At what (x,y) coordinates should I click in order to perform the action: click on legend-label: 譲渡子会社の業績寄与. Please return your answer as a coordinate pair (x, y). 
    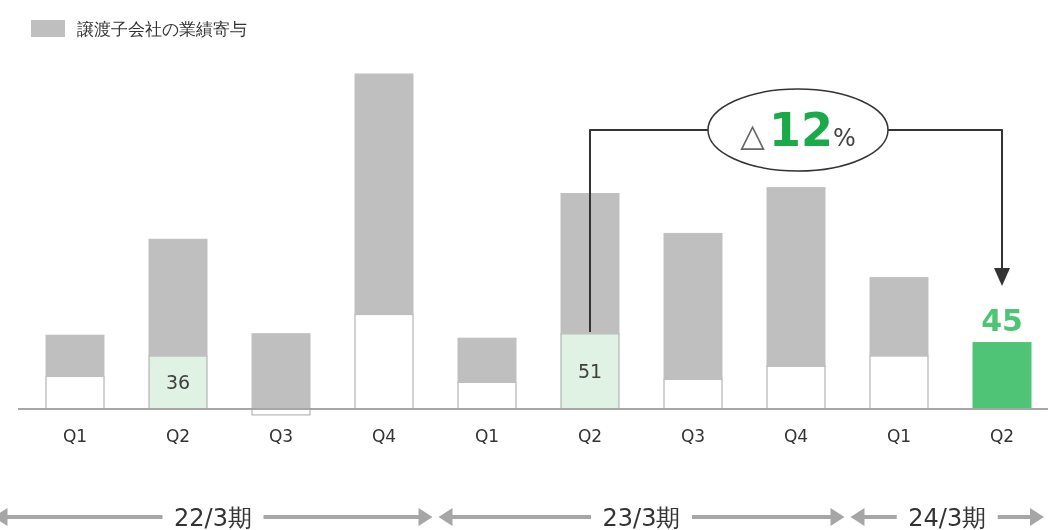
    Looking at the image, I should click on (162, 29).